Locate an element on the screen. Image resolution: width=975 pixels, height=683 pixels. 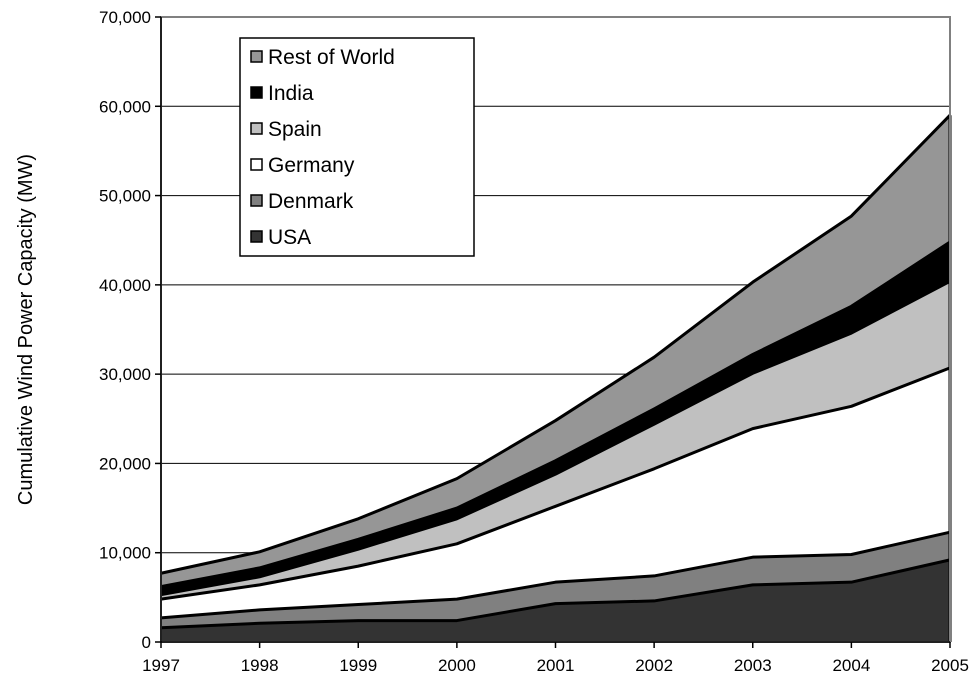
legend-label-germany: Germany is located at coordinates (311, 165).